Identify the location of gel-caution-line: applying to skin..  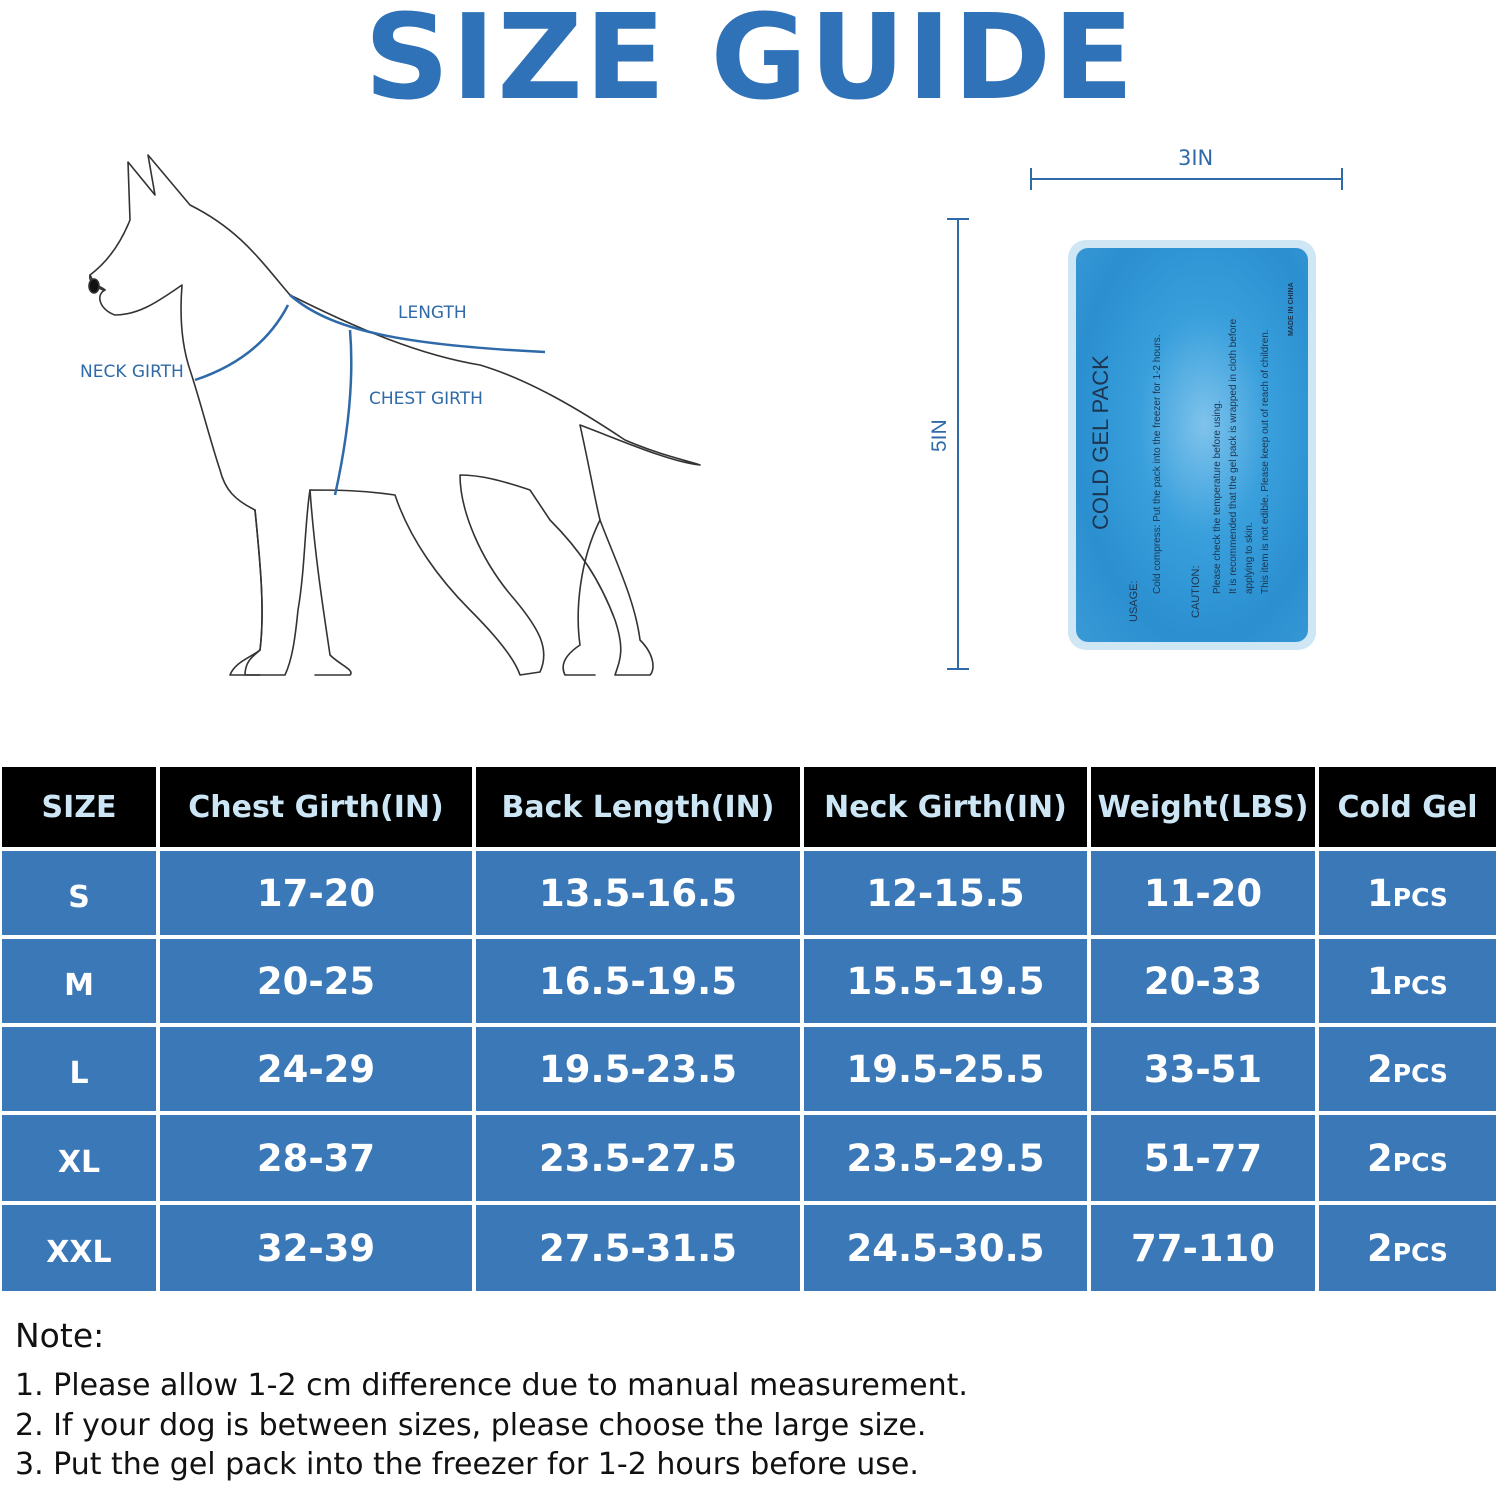
(1249, 558).